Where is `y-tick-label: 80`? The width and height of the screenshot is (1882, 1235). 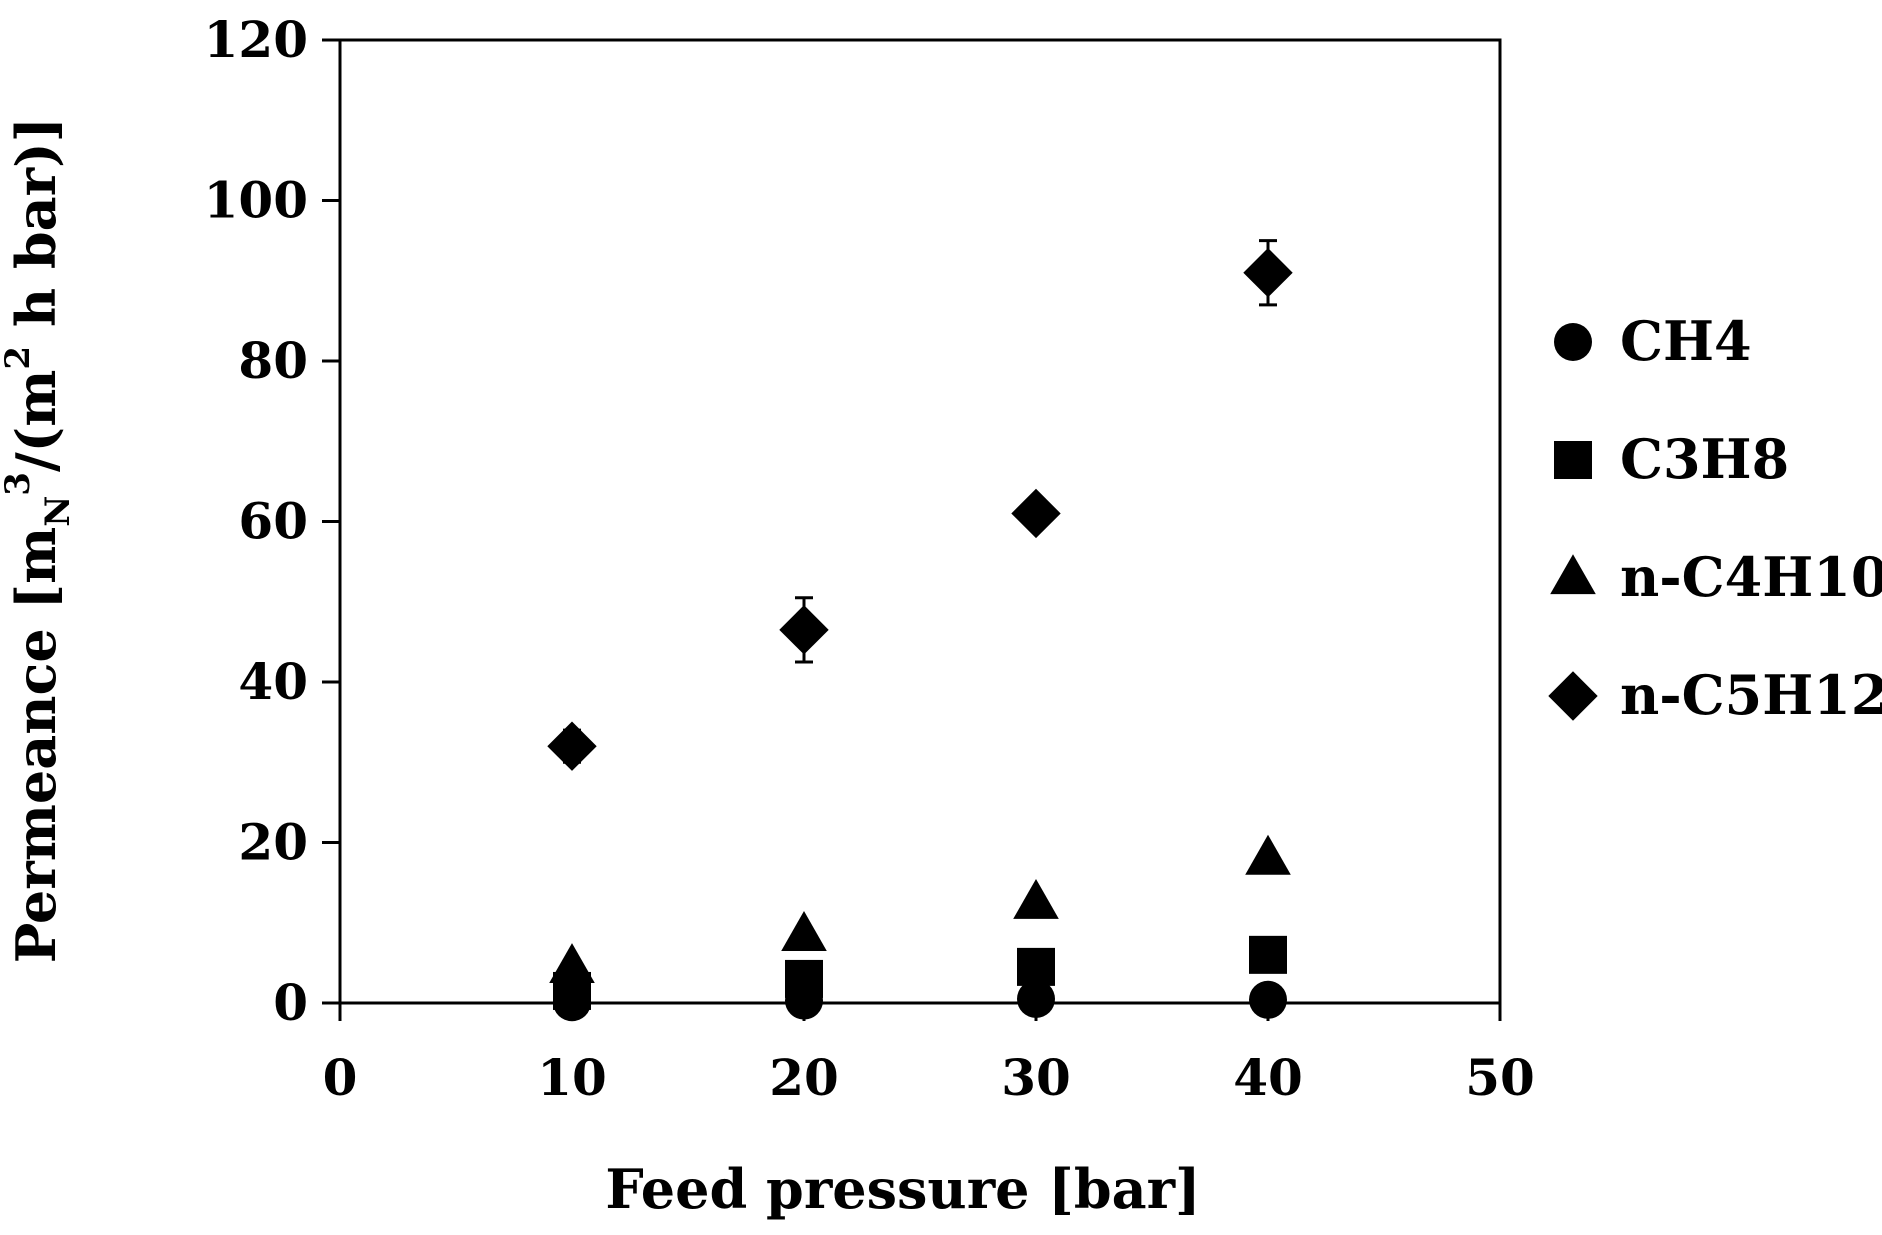 y-tick-label: 80 is located at coordinates (273, 360).